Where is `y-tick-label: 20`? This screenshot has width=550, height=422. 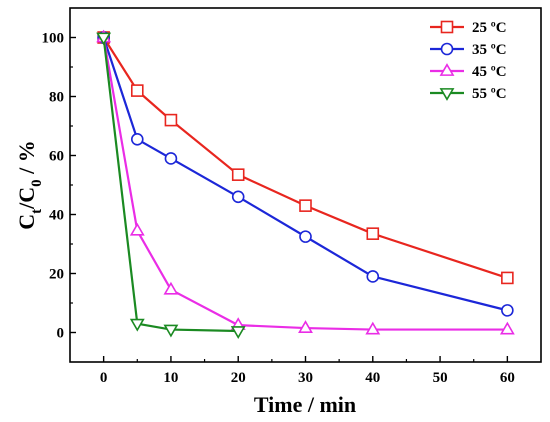 y-tick-label: 20 is located at coordinates (56, 275).